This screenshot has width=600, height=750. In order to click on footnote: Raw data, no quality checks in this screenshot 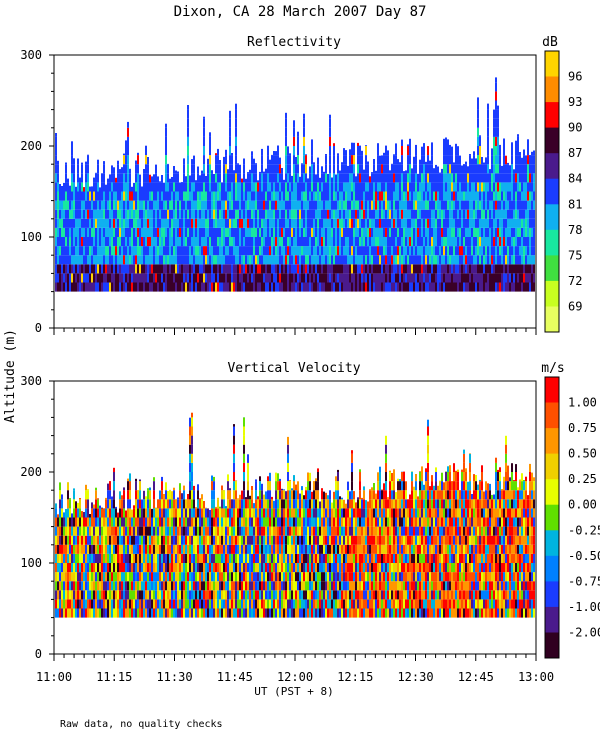, I will do `click(141, 724)`.